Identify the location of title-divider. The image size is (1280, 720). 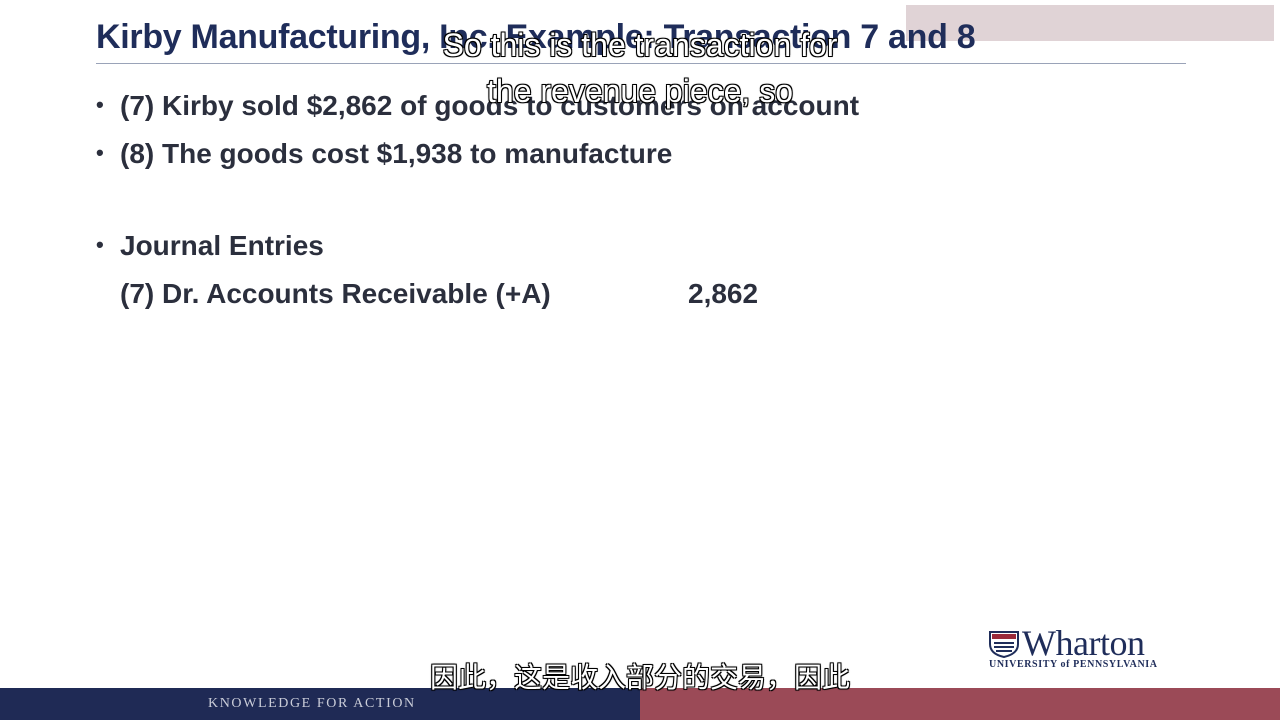
(641, 63).